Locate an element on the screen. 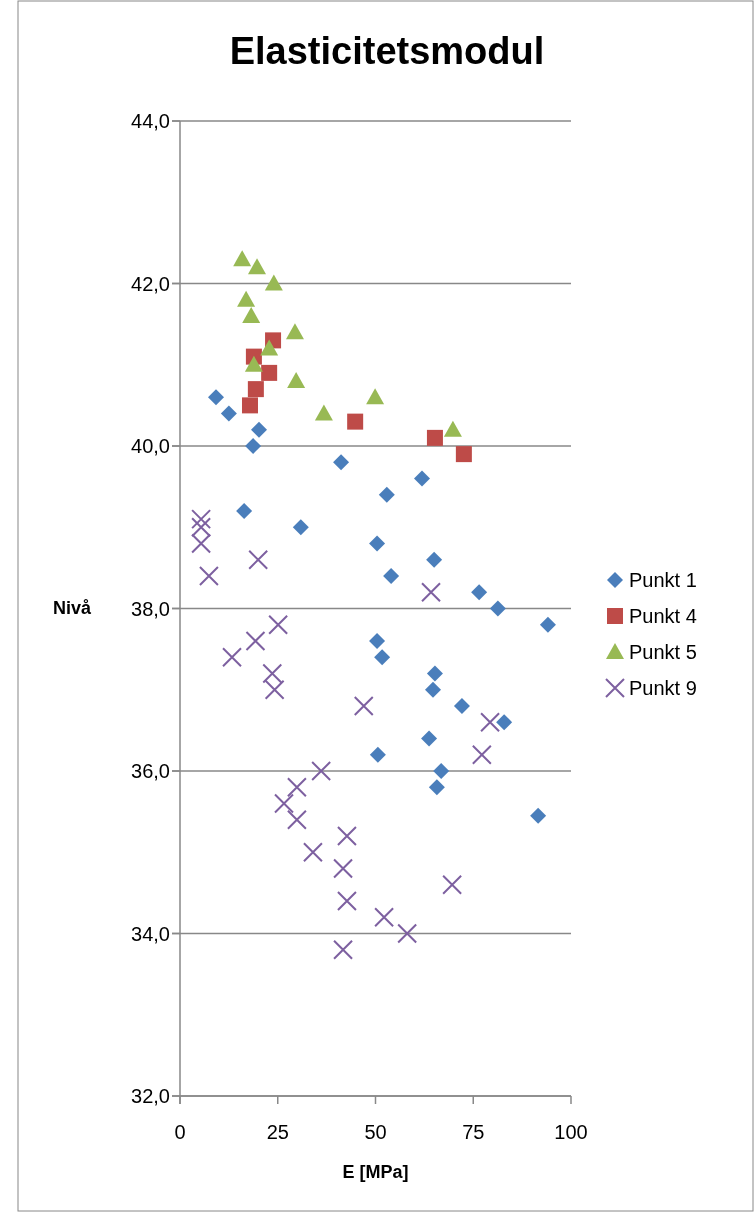  legend-label: Punkt 9 is located at coordinates (663, 688).